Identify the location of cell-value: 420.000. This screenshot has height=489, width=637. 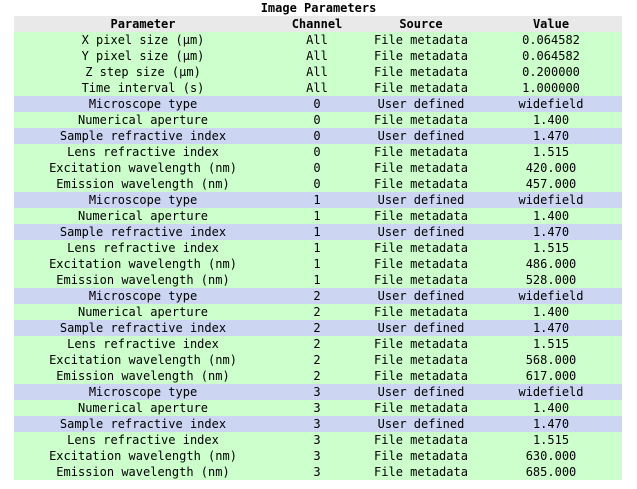
(551, 168).